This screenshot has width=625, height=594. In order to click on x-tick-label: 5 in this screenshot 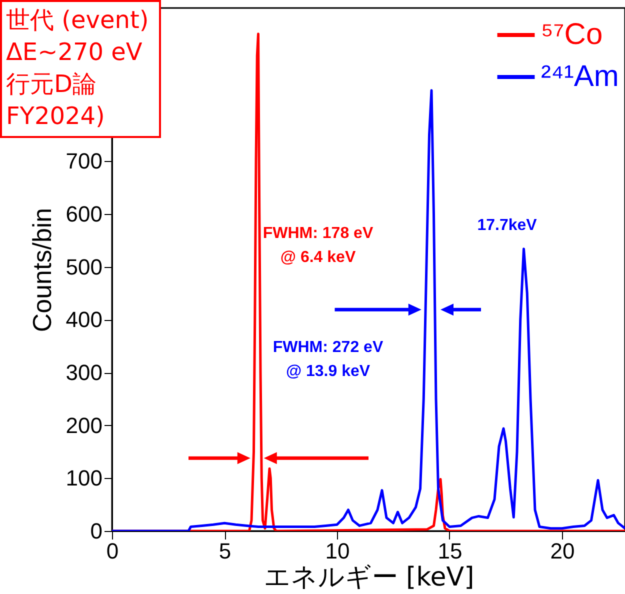, I will do `click(225, 551)`.